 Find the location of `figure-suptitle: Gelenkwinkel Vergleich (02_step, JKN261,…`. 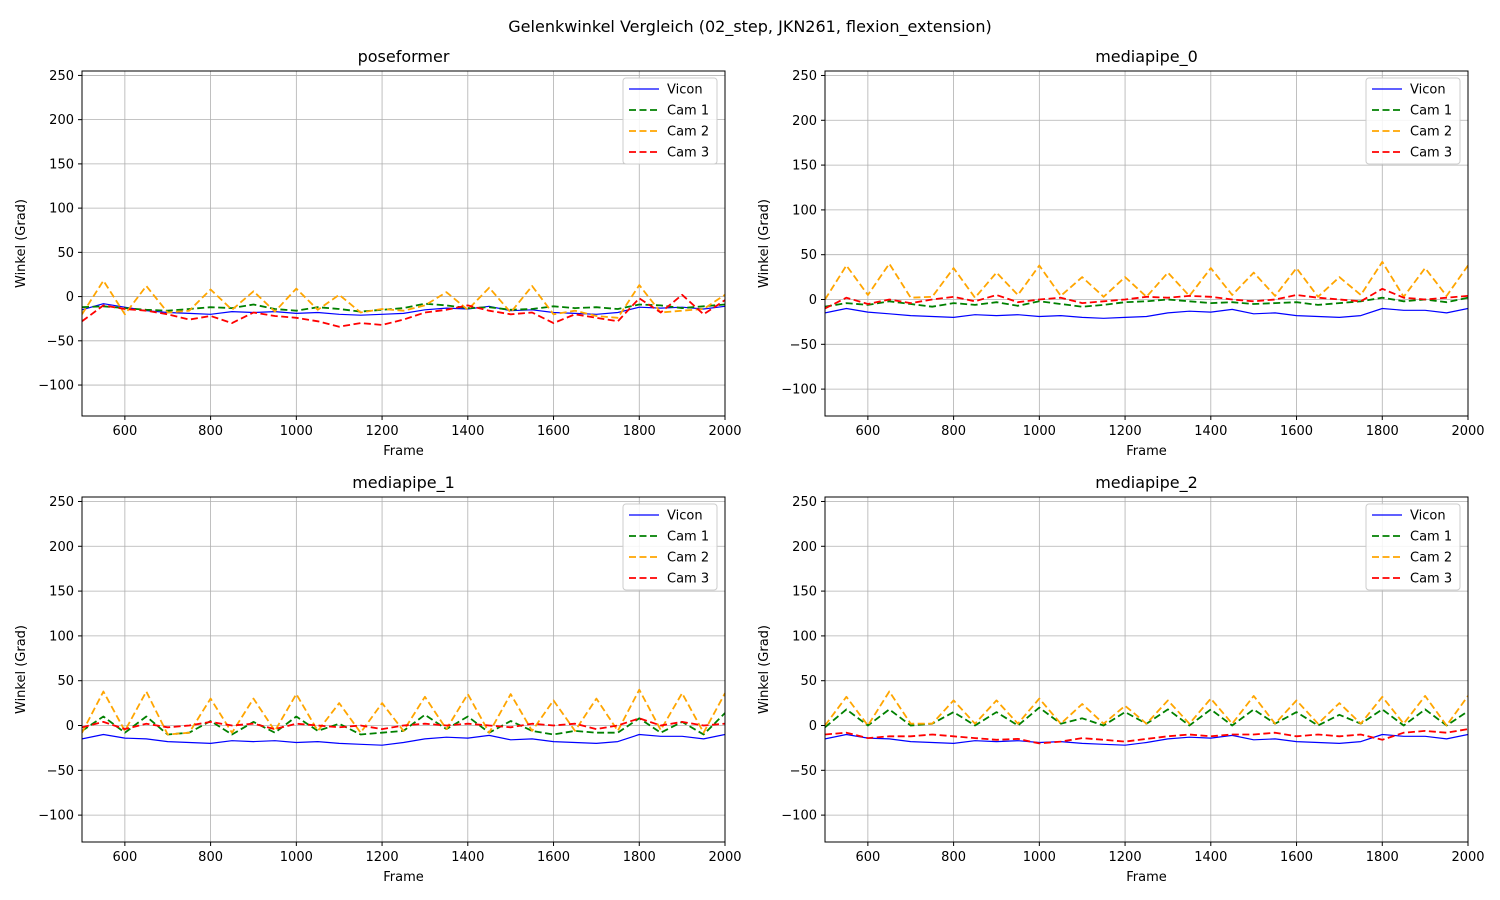

figure-suptitle: Gelenkwinkel Vergleich (02_step, JKN261,… is located at coordinates (749, 27).